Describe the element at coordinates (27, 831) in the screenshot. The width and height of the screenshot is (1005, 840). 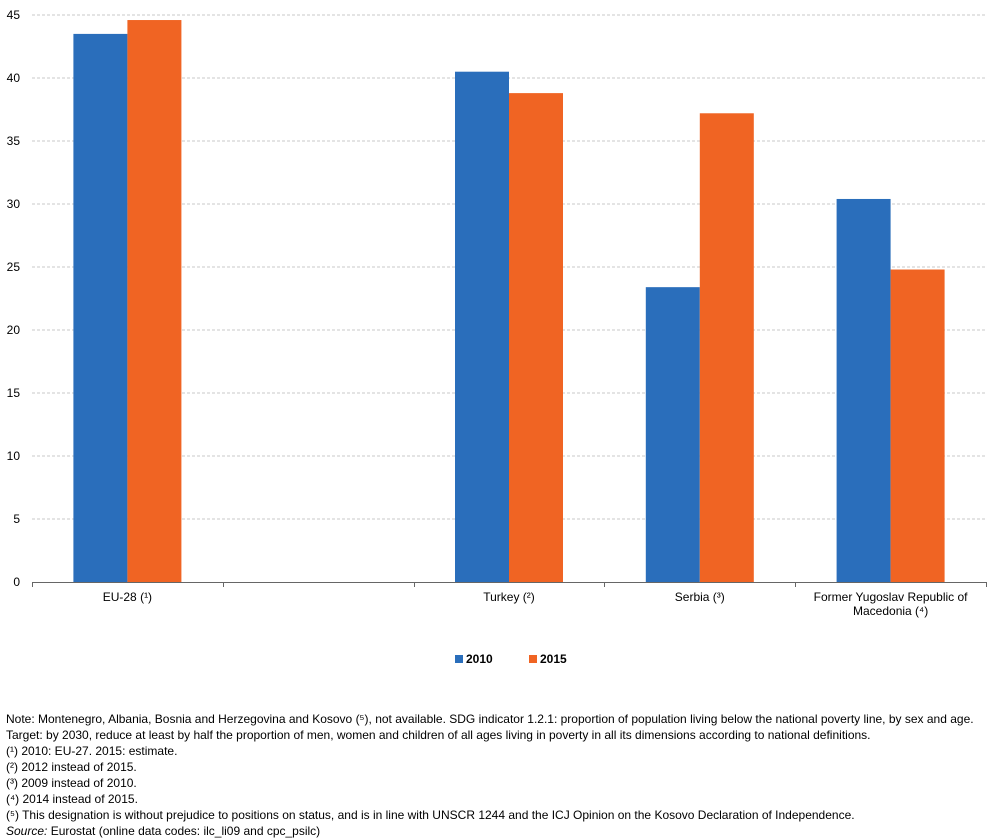
I see `source-label: Source:` at that location.